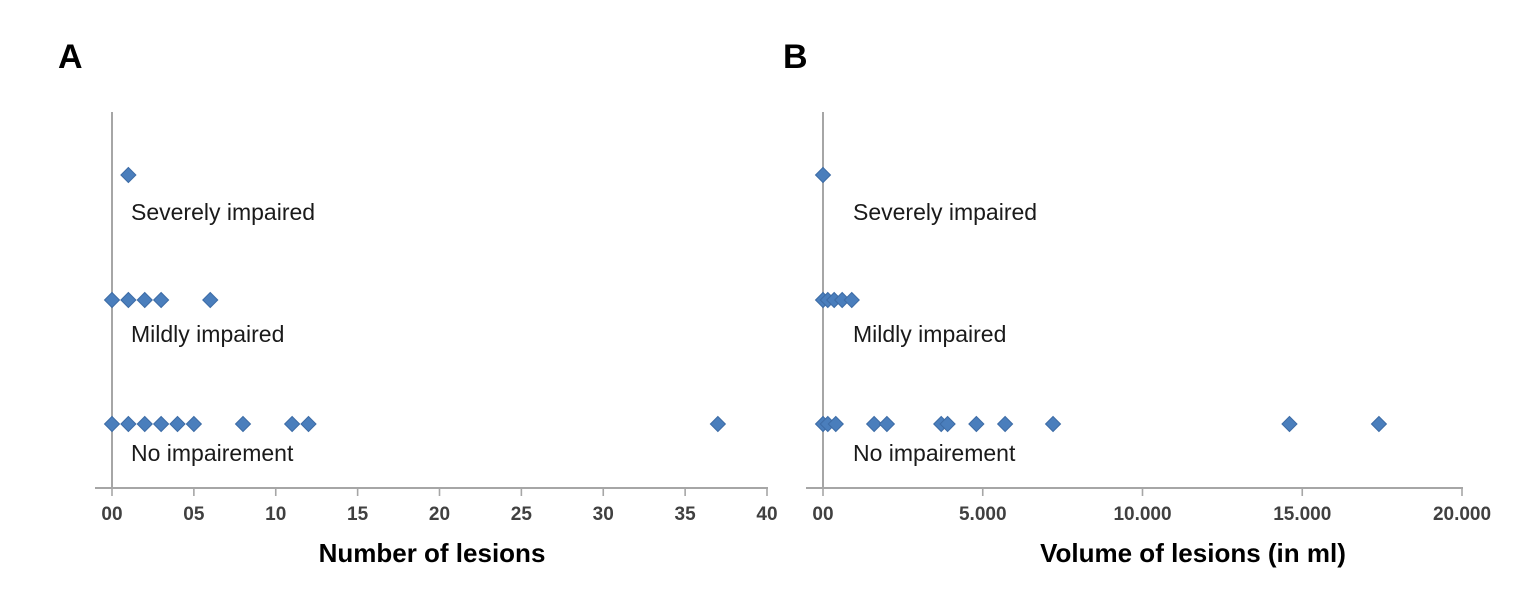  What do you see at coordinates (983, 514) in the screenshot?
I see `x-tick-label: 5.000` at bounding box center [983, 514].